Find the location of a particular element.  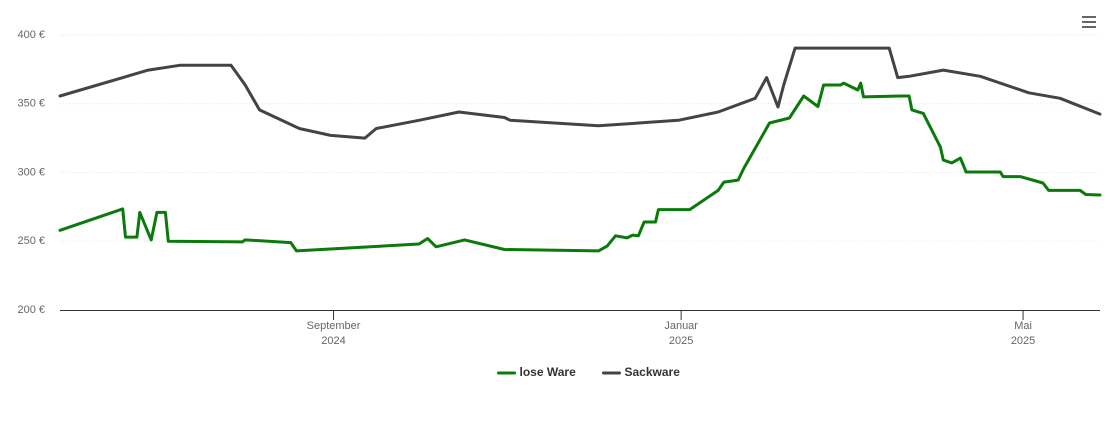

x-tick-label: September is located at coordinates (334, 326).